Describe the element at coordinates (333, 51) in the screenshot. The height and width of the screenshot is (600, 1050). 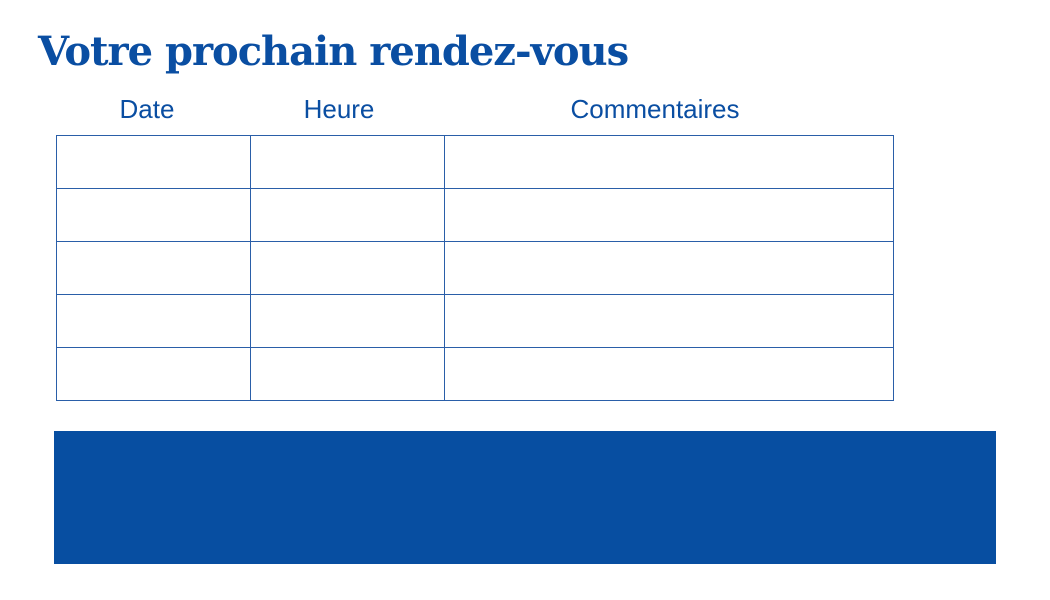
I see `page-title: Votre prochain rendez-vous` at that location.